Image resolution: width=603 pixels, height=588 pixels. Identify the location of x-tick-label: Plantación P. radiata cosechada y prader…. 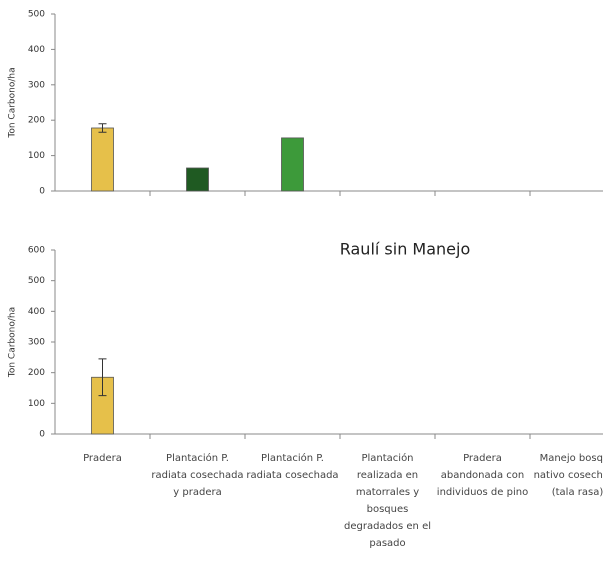
(197, 475).